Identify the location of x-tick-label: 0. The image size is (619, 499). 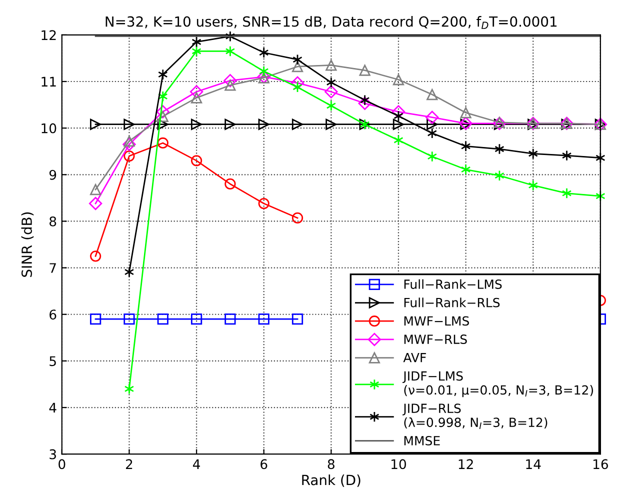
(62, 464).